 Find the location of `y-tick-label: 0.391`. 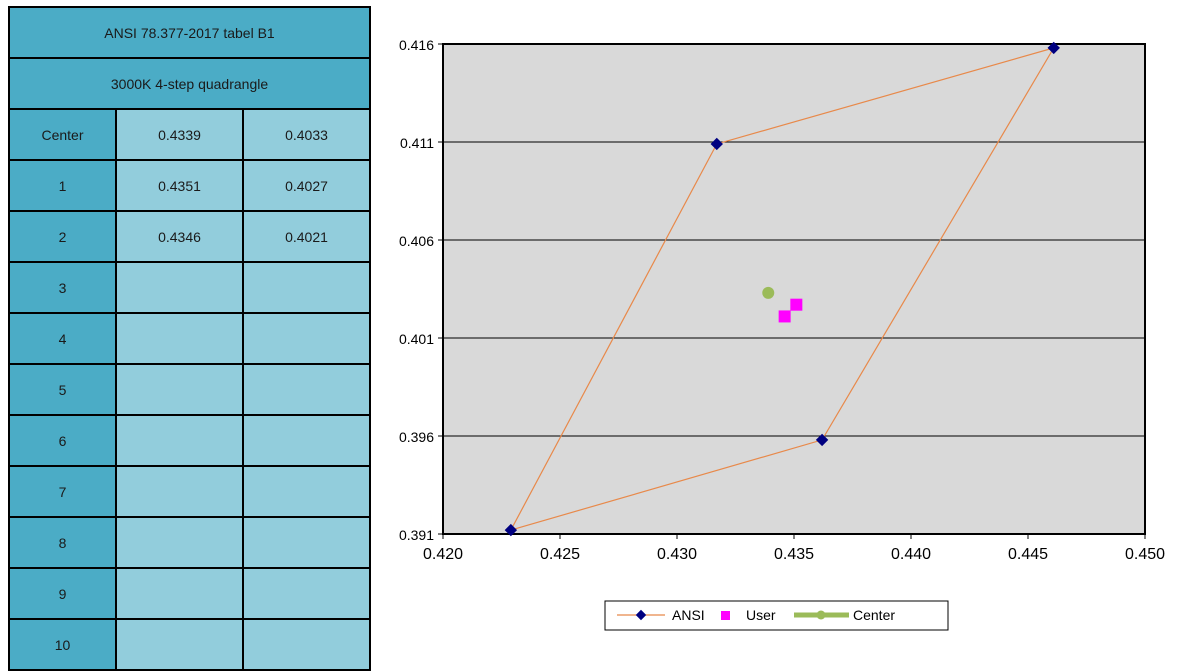

y-tick-label: 0.391 is located at coordinates (416, 535).